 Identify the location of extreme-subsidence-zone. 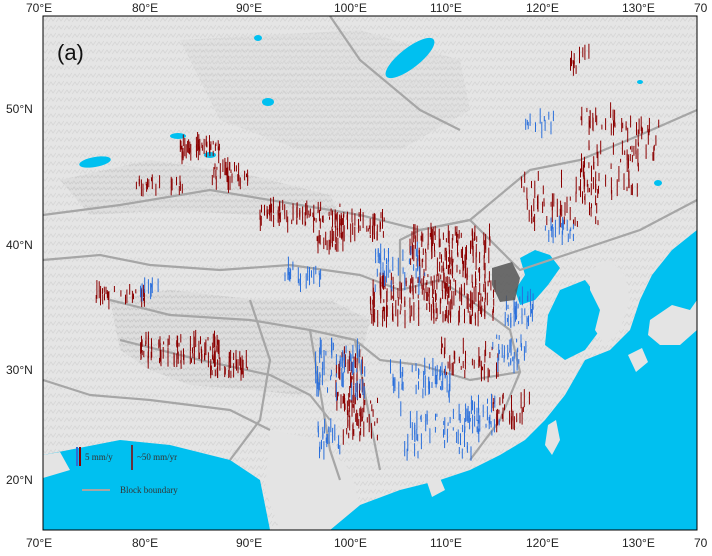
(506, 282).